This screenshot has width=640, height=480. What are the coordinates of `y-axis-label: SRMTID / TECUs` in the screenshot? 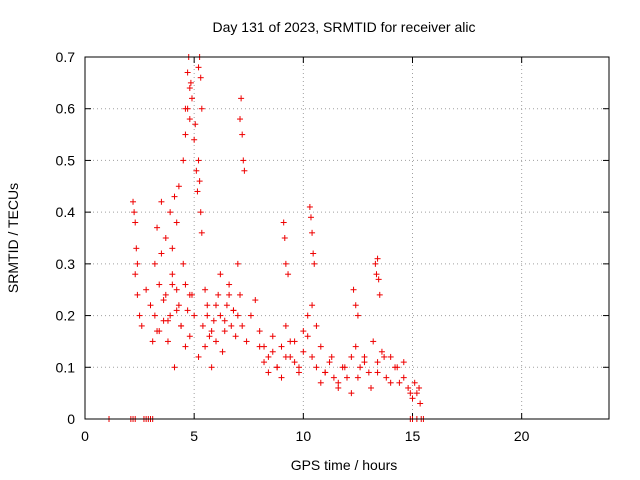 It's located at (13, 238).